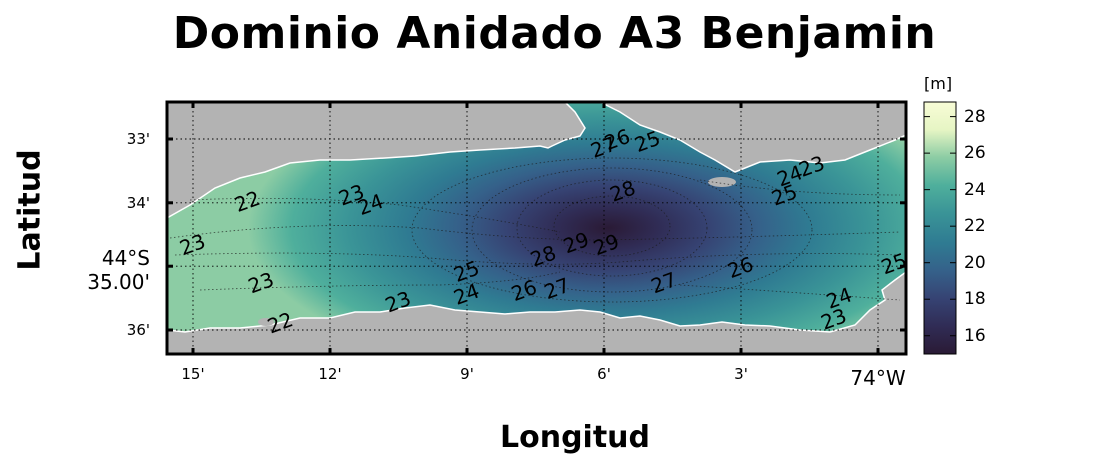 This screenshot has width=1109, height=458. Describe the element at coordinates (975, 299) in the screenshot. I see `colorbar-tick-label: 18` at that location.